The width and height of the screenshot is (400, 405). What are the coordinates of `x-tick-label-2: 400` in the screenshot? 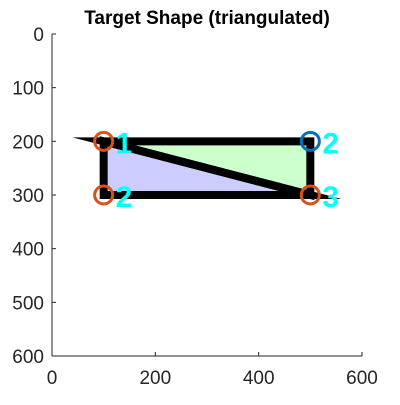 It's located at (259, 378).